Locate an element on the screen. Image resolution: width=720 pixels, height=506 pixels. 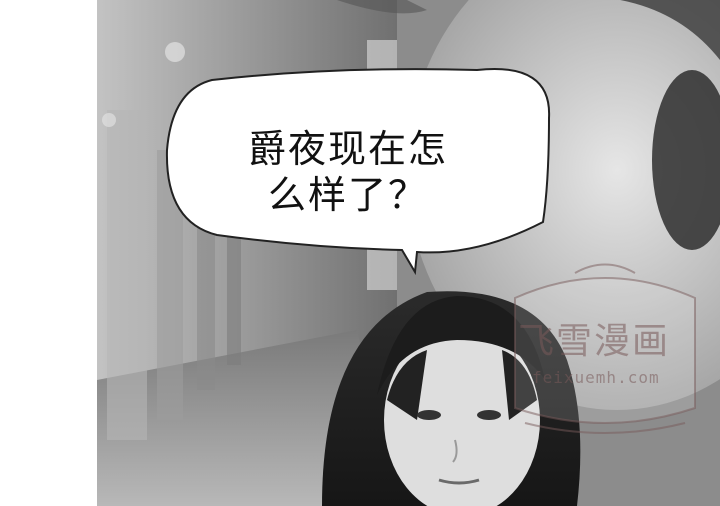
speech-line-2: 么样了？ is located at coordinates (348, 195).